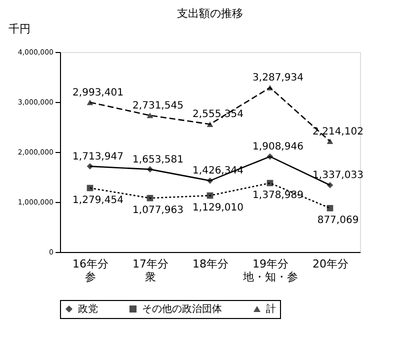 This screenshot has height=343, width=413. What do you see at coordinates (98, 200) in the screenshot?
I see `data-label: 1,279,454` at bounding box center [98, 200].